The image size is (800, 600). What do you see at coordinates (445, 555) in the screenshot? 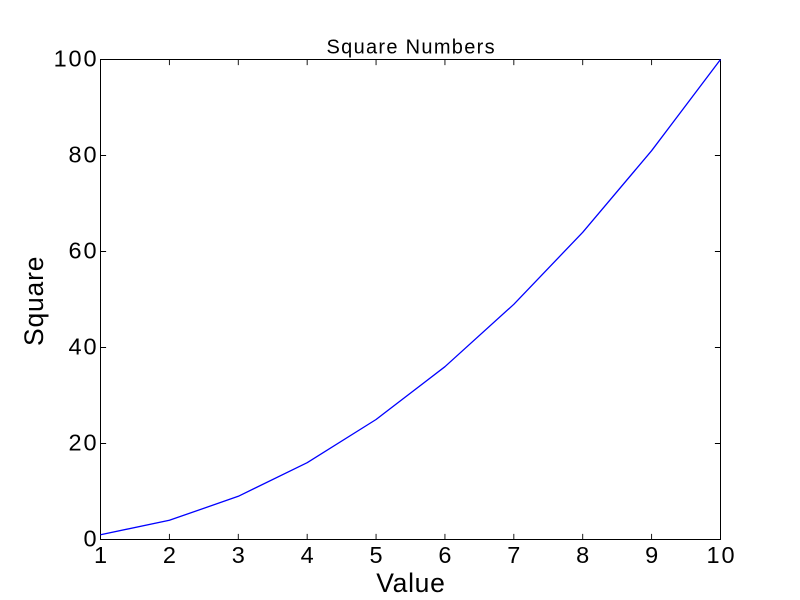
I see `svg-text: 6` at bounding box center [445, 555].